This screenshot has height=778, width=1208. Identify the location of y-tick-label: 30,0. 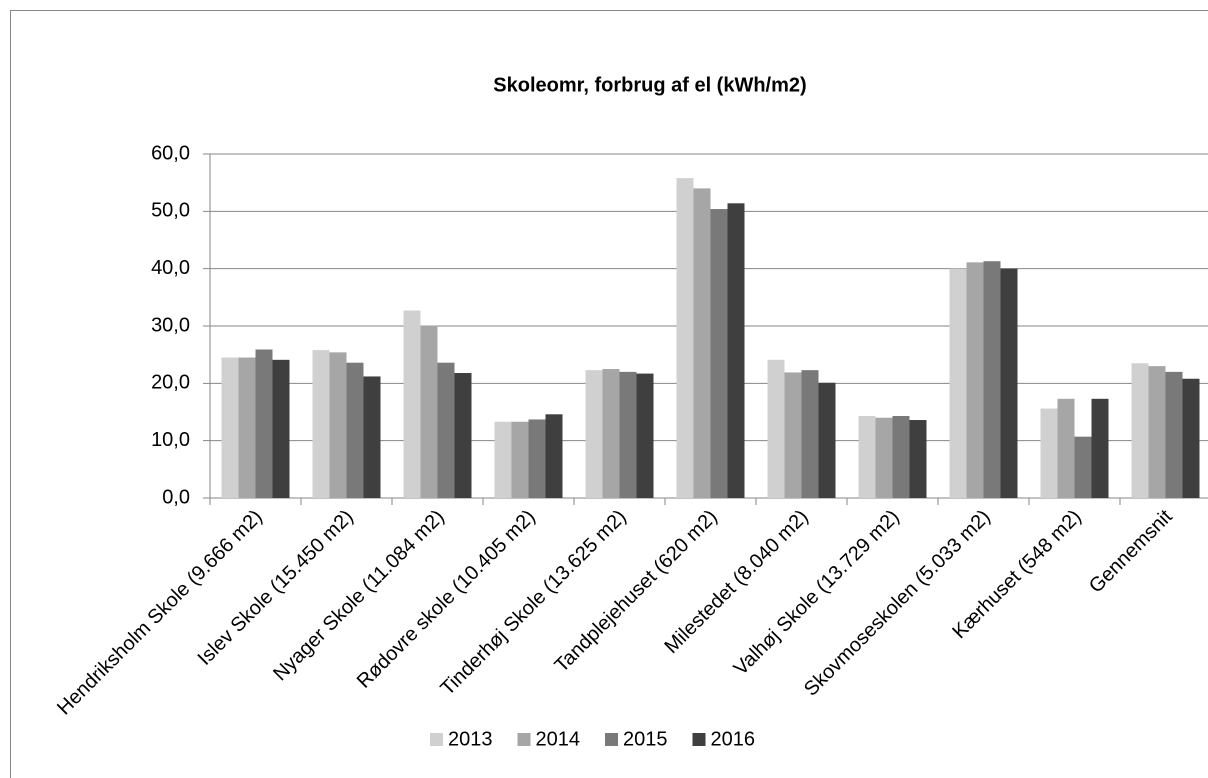
(170, 325).